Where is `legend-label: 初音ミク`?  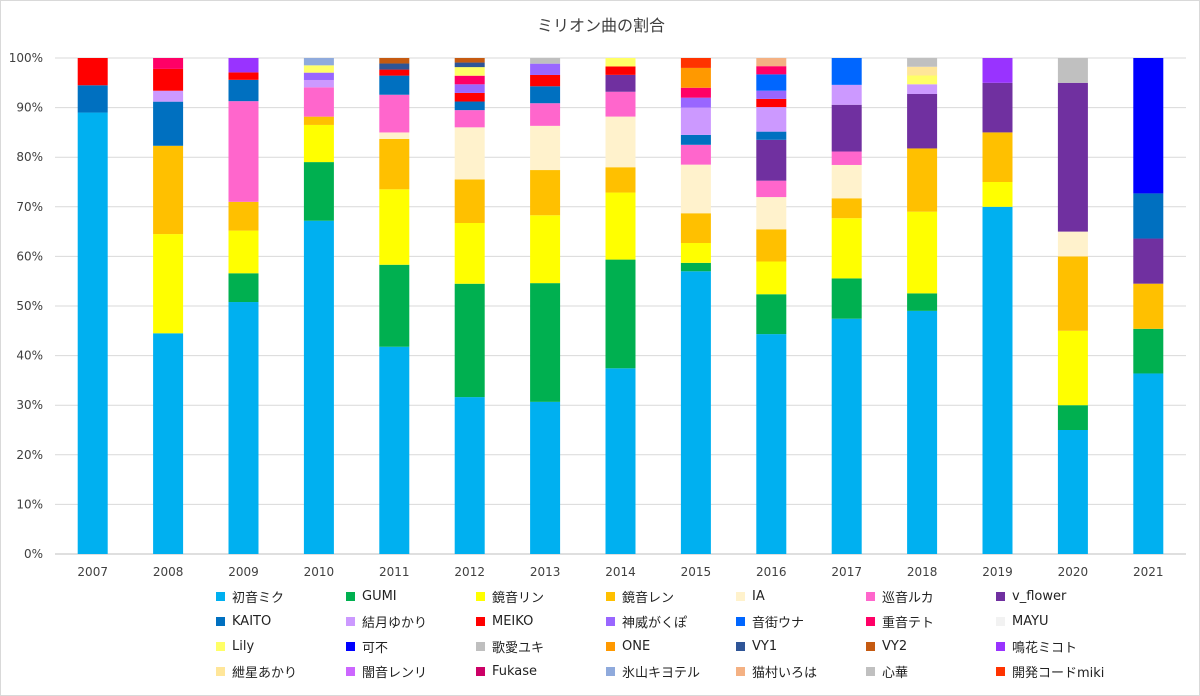
legend-label: 初音ミク is located at coordinates (258, 598).